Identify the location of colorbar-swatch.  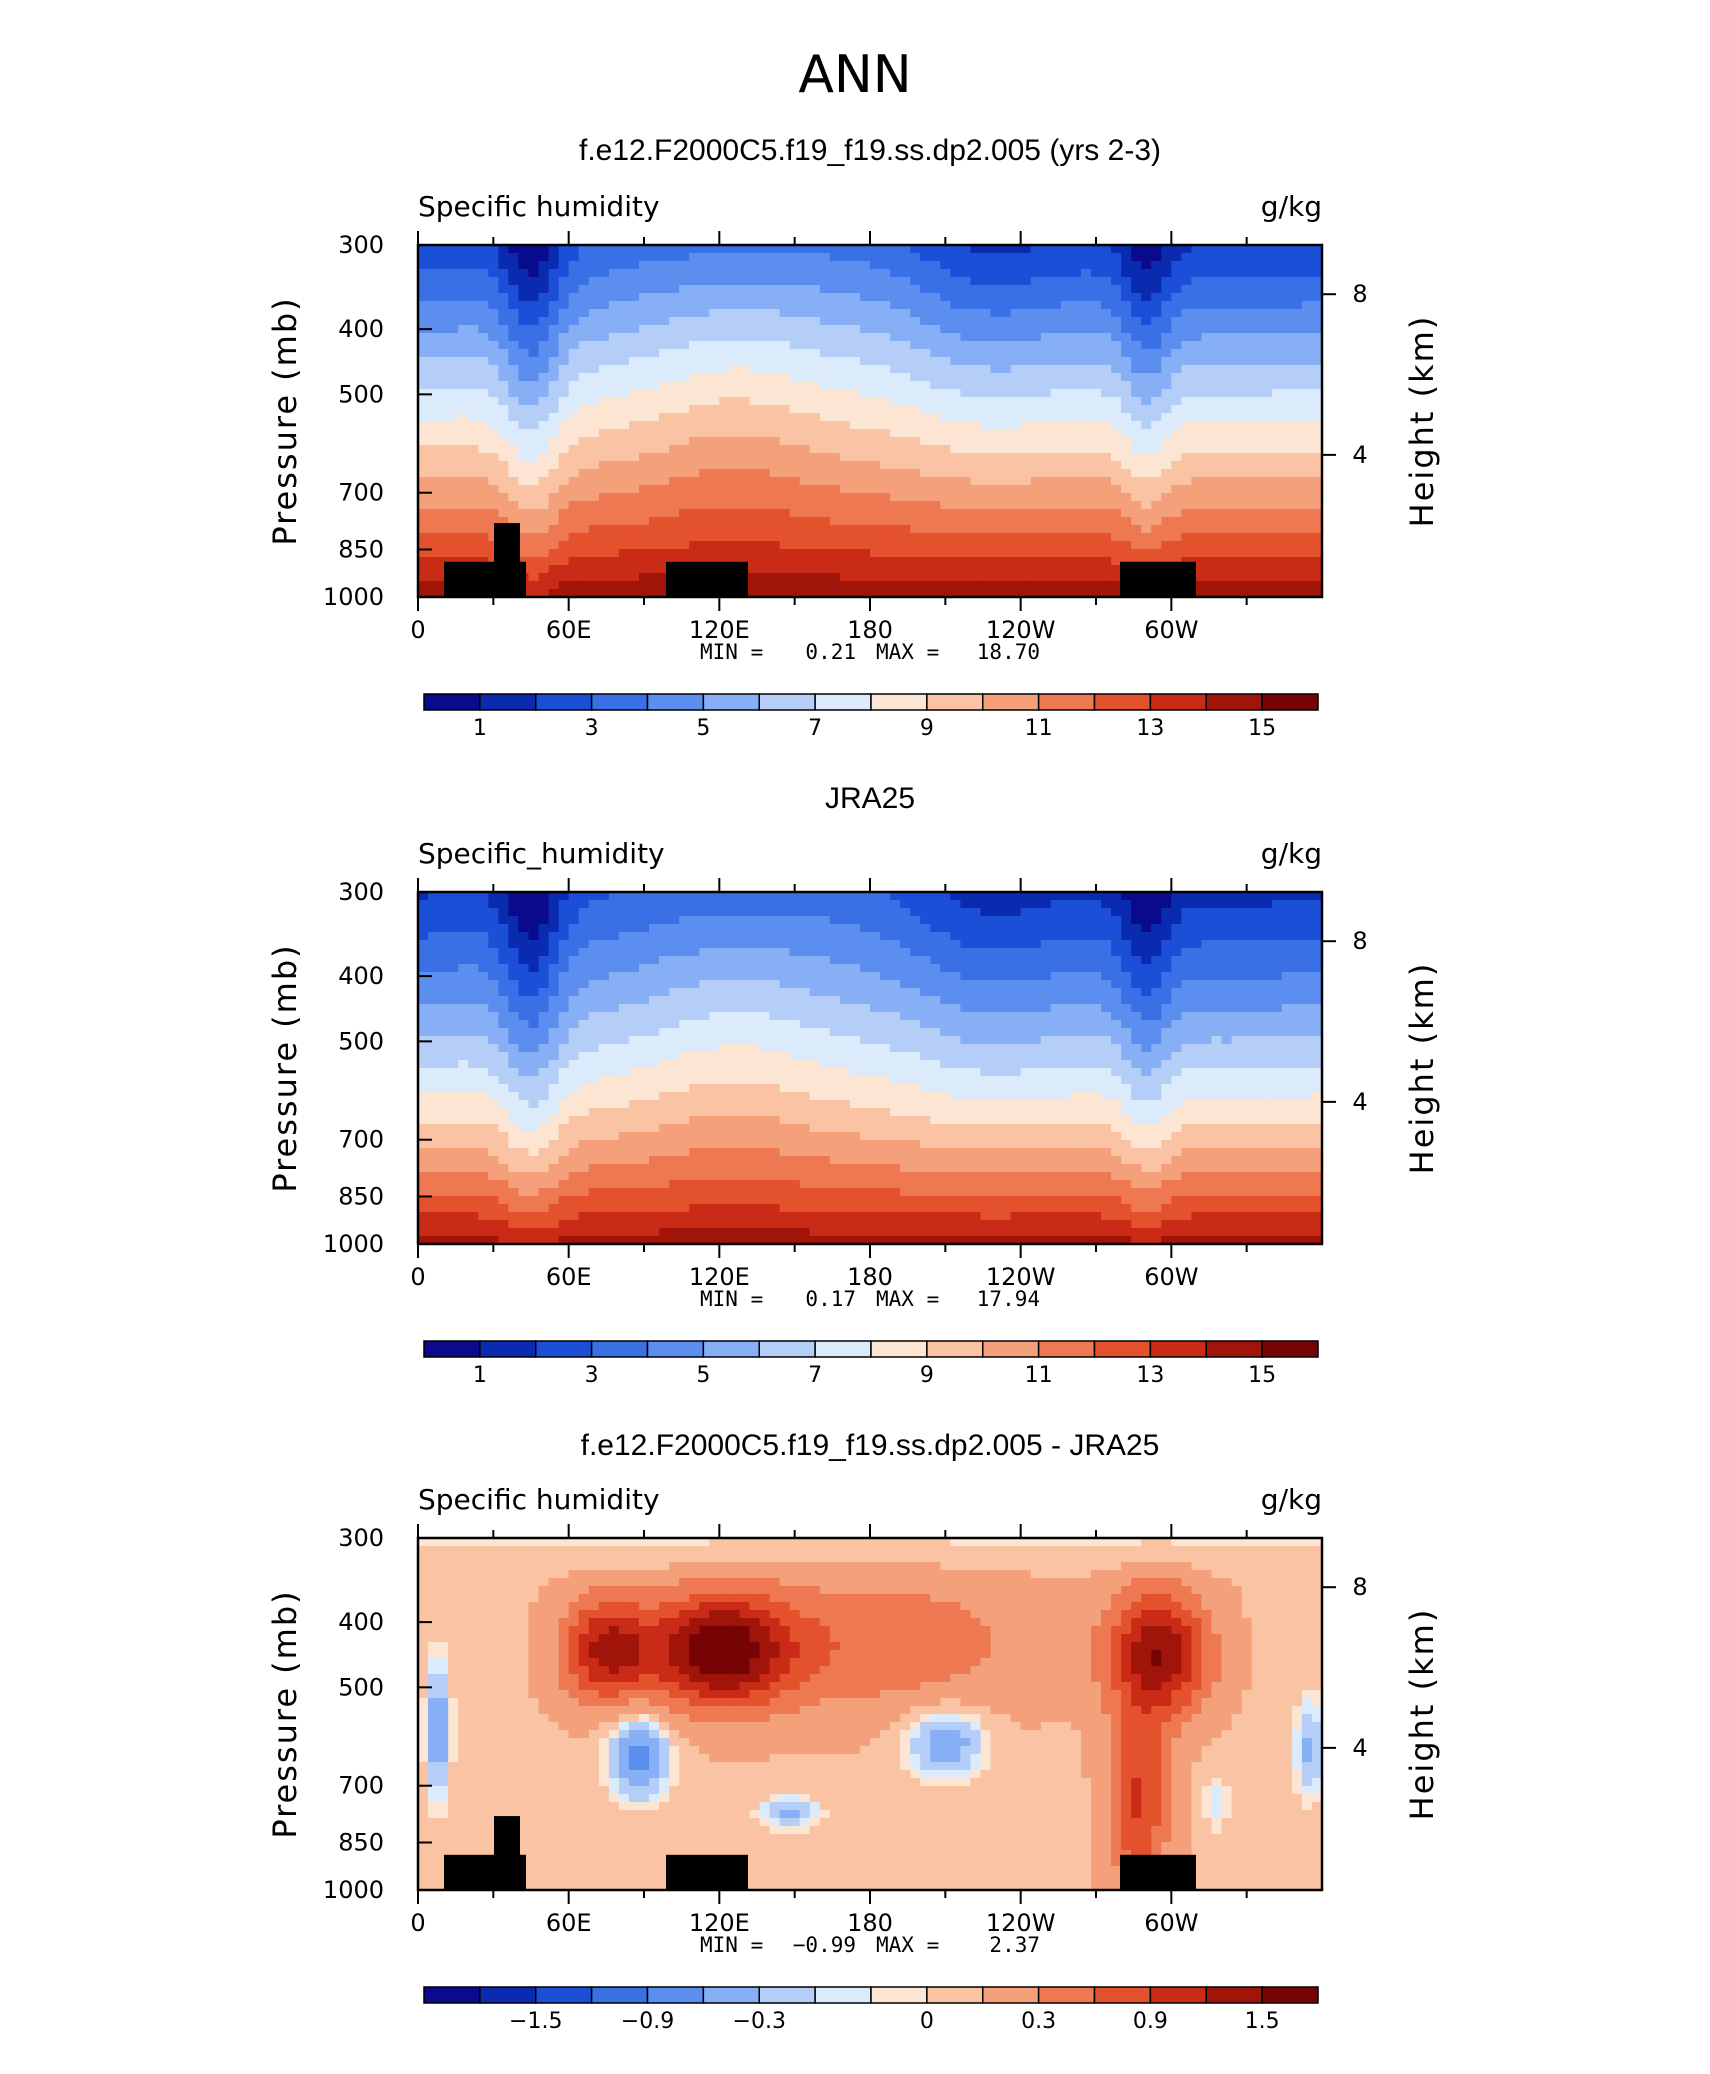
(1122, 702).